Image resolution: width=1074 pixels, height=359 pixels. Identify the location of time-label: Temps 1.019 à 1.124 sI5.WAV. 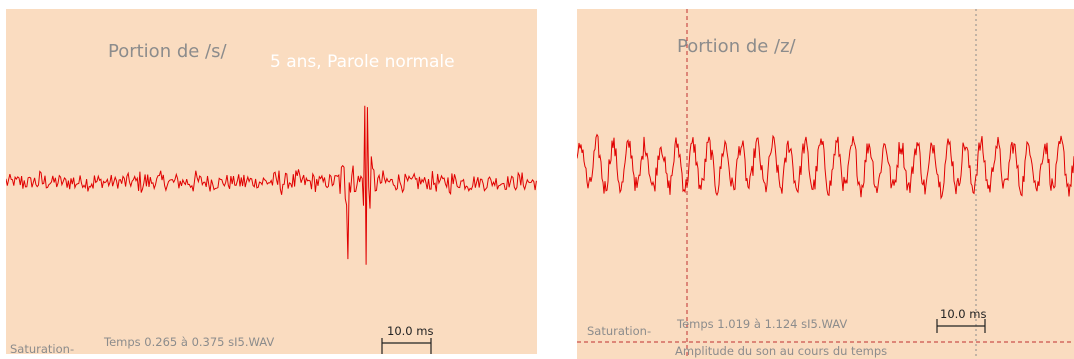
(762, 324).